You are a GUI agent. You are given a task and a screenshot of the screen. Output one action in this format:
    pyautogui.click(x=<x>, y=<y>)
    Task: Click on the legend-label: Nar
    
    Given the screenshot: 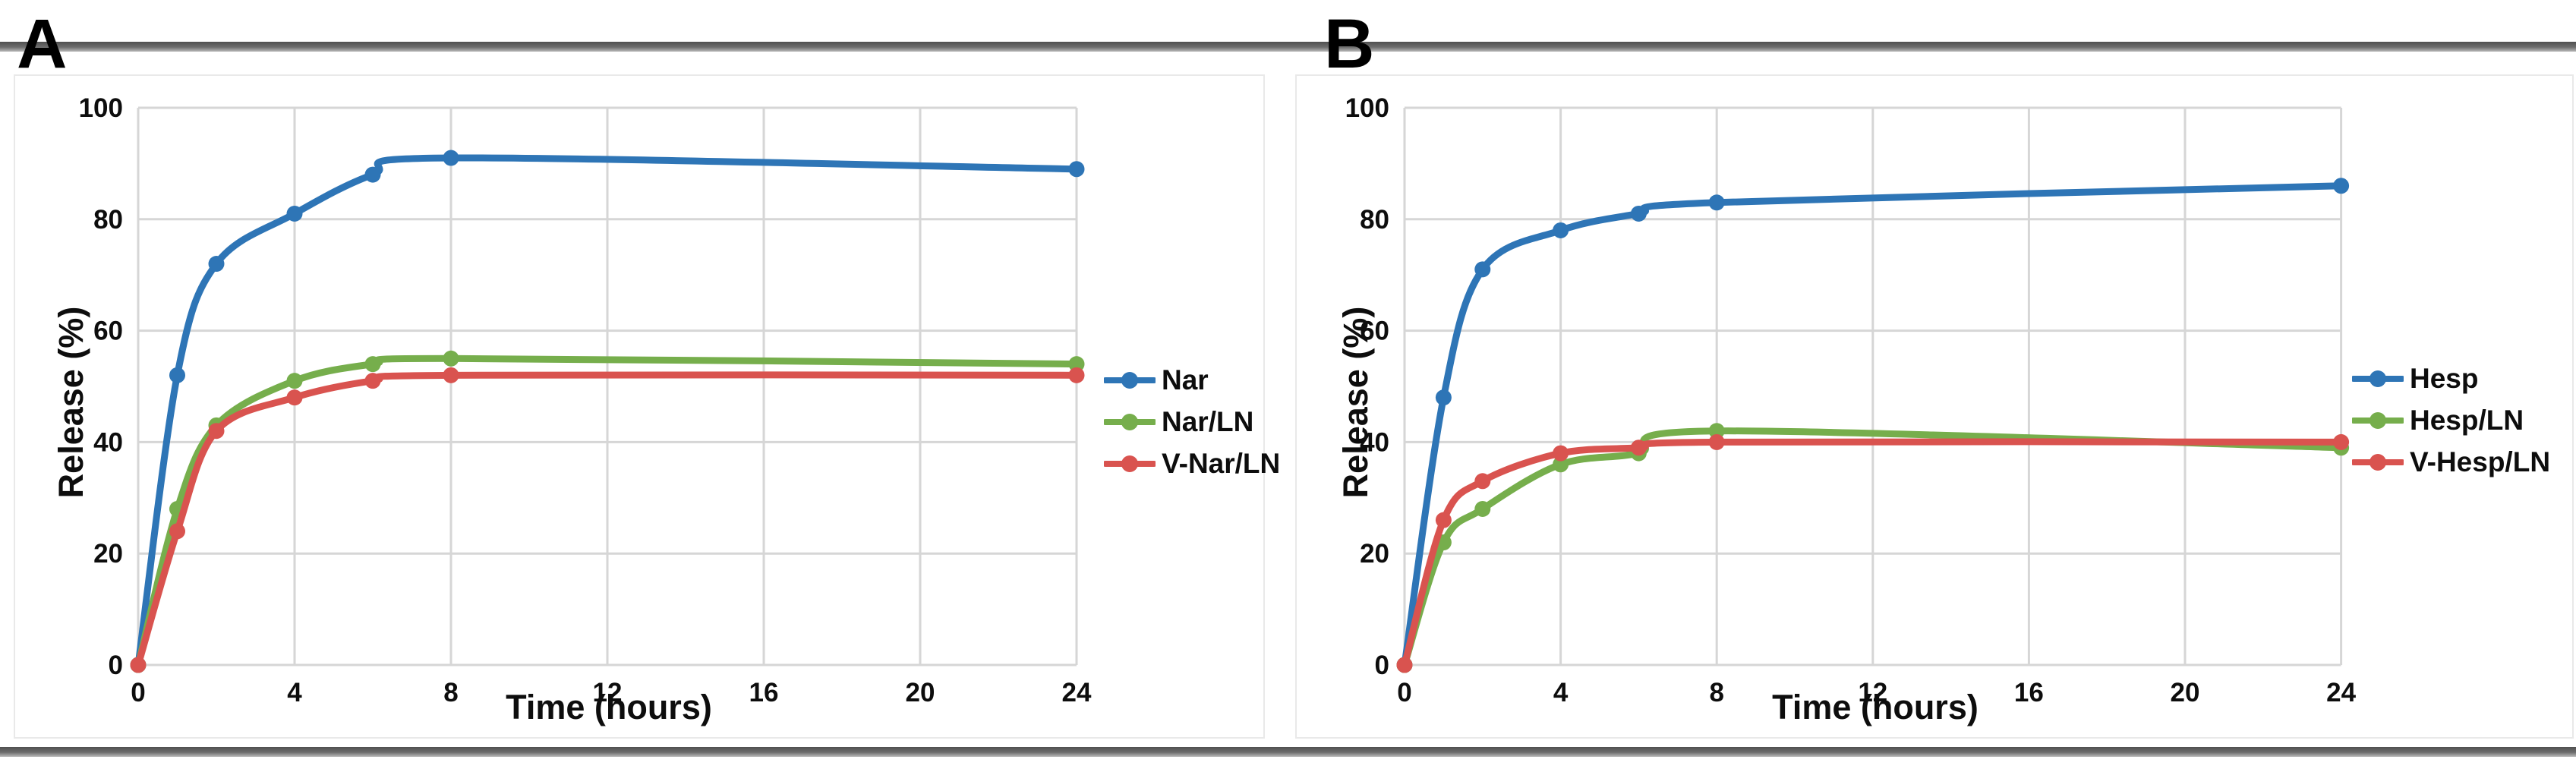 What is the action you would take?
    pyautogui.click(x=1185, y=379)
    